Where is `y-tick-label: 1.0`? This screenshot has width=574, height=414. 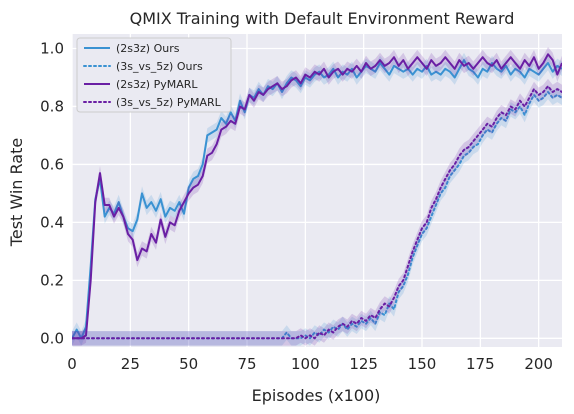
y-tick-label: 1.0 is located at coordinates (52, 48).